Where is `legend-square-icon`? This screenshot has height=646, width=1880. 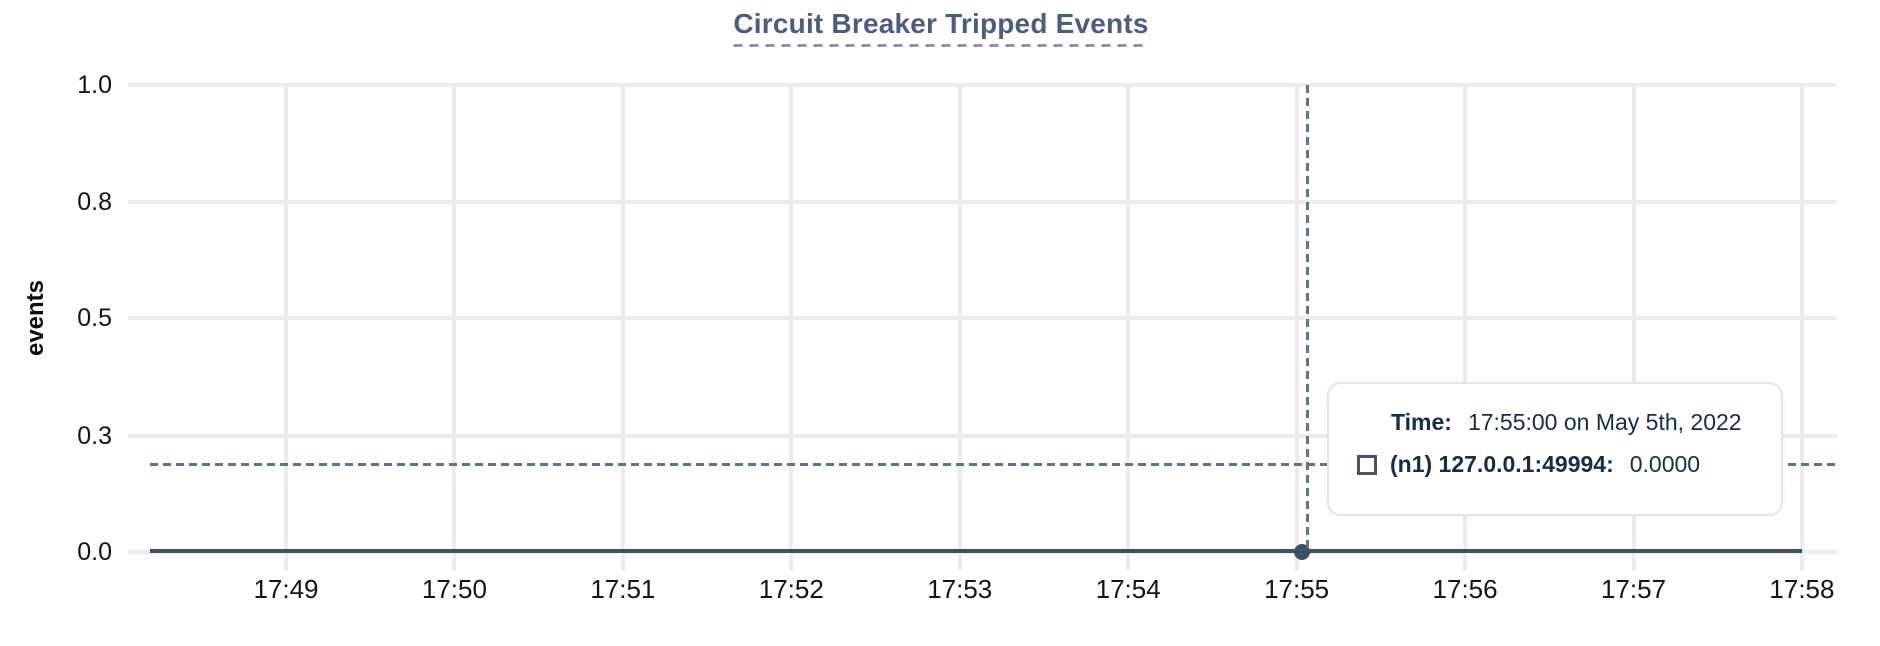
legend-square-icon is located at coordinates (1367, 464).